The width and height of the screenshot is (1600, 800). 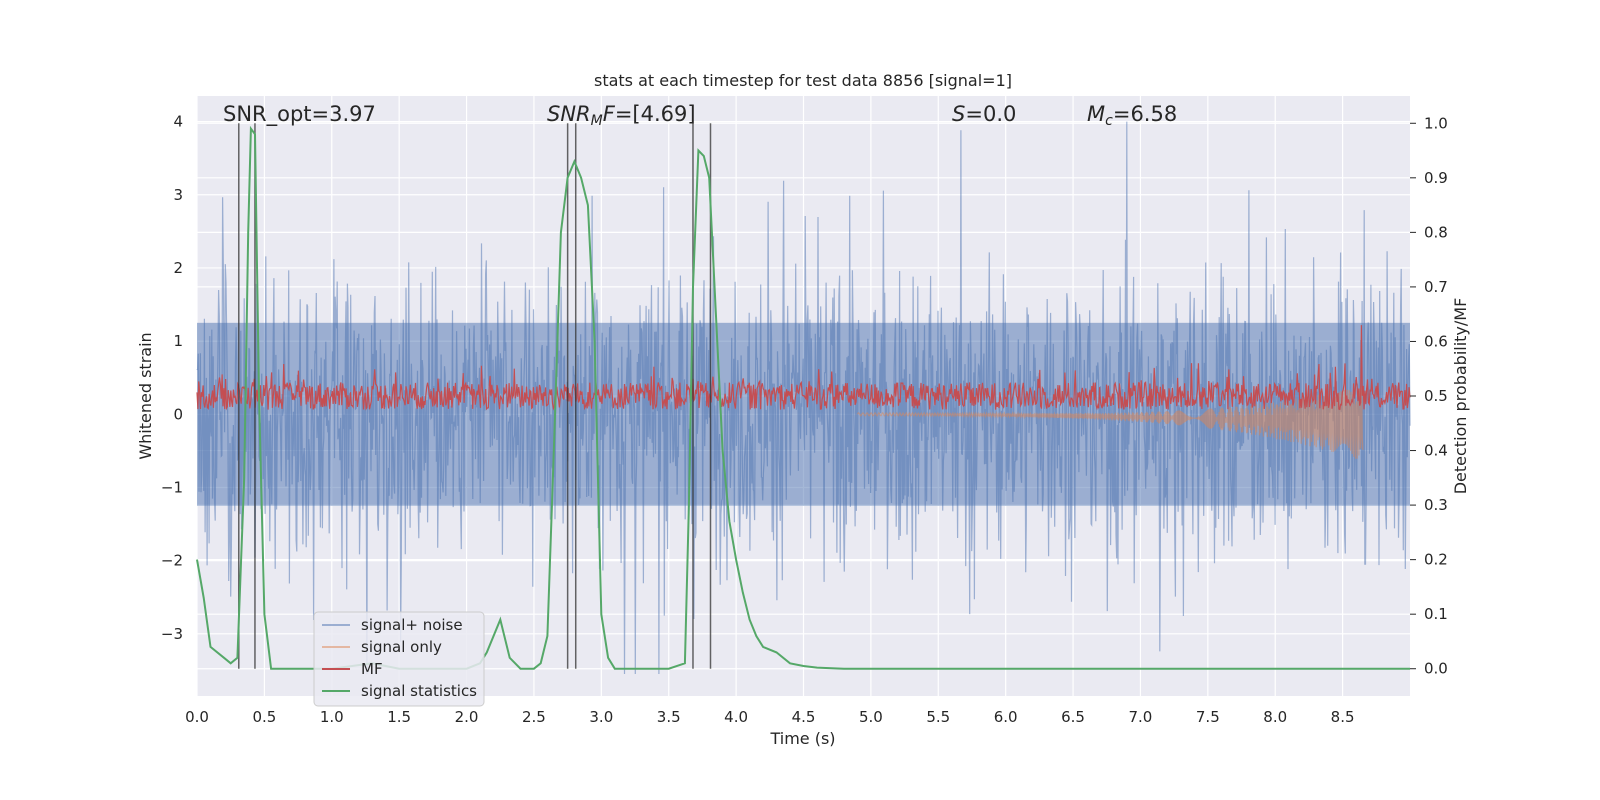 What do you see at coordinates (618, 114) in the screenshot?
I see `annotation-snr-mf-suffix: F=` at bounding box center [618, 114].